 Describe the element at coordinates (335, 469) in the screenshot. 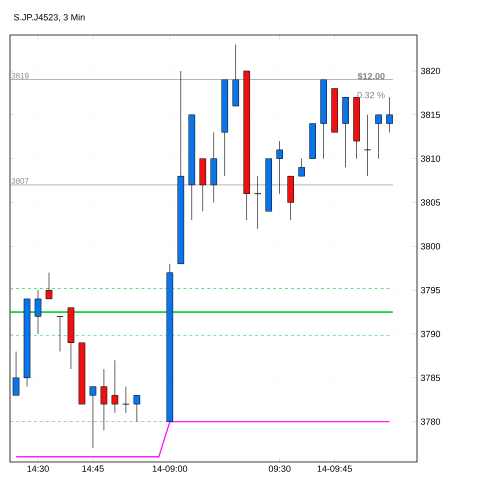

I see `x-tick-label: 14-09:45` at that location.